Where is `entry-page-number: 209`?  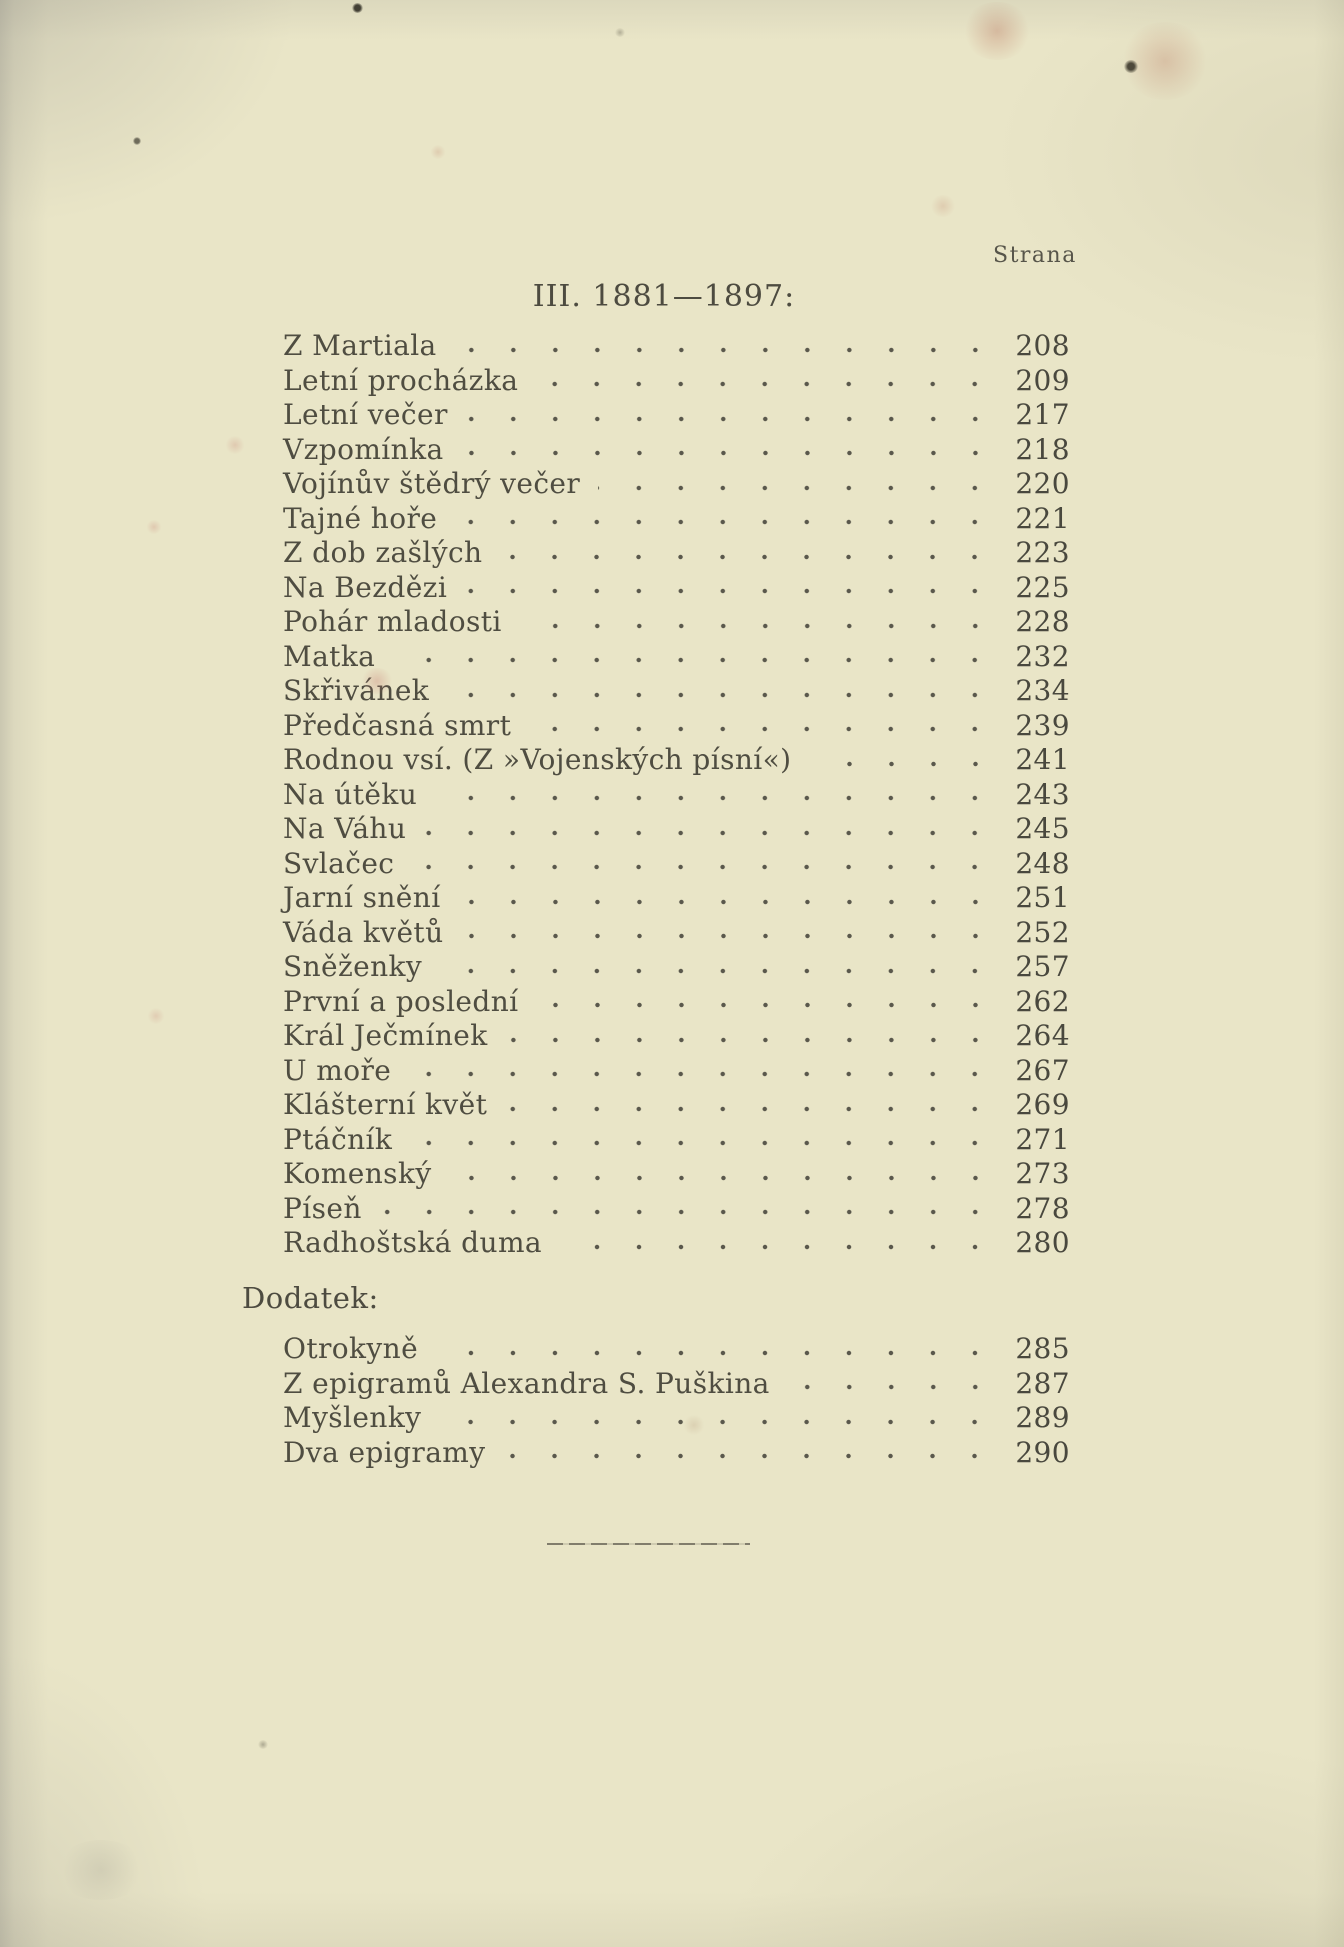
entry-page-number: 209 is located at coordinates (1042, 380).